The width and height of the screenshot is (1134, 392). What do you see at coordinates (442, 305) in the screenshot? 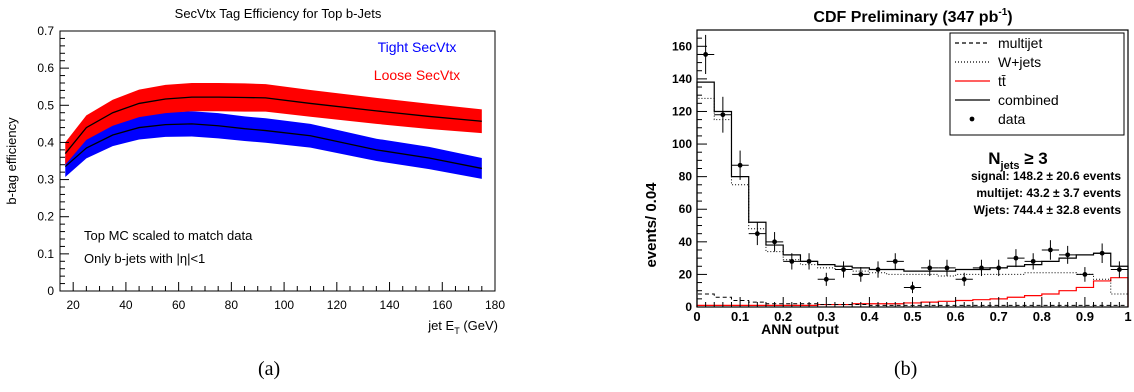
I see `a-xtick-label: 160` at bounding box center [442, 305].